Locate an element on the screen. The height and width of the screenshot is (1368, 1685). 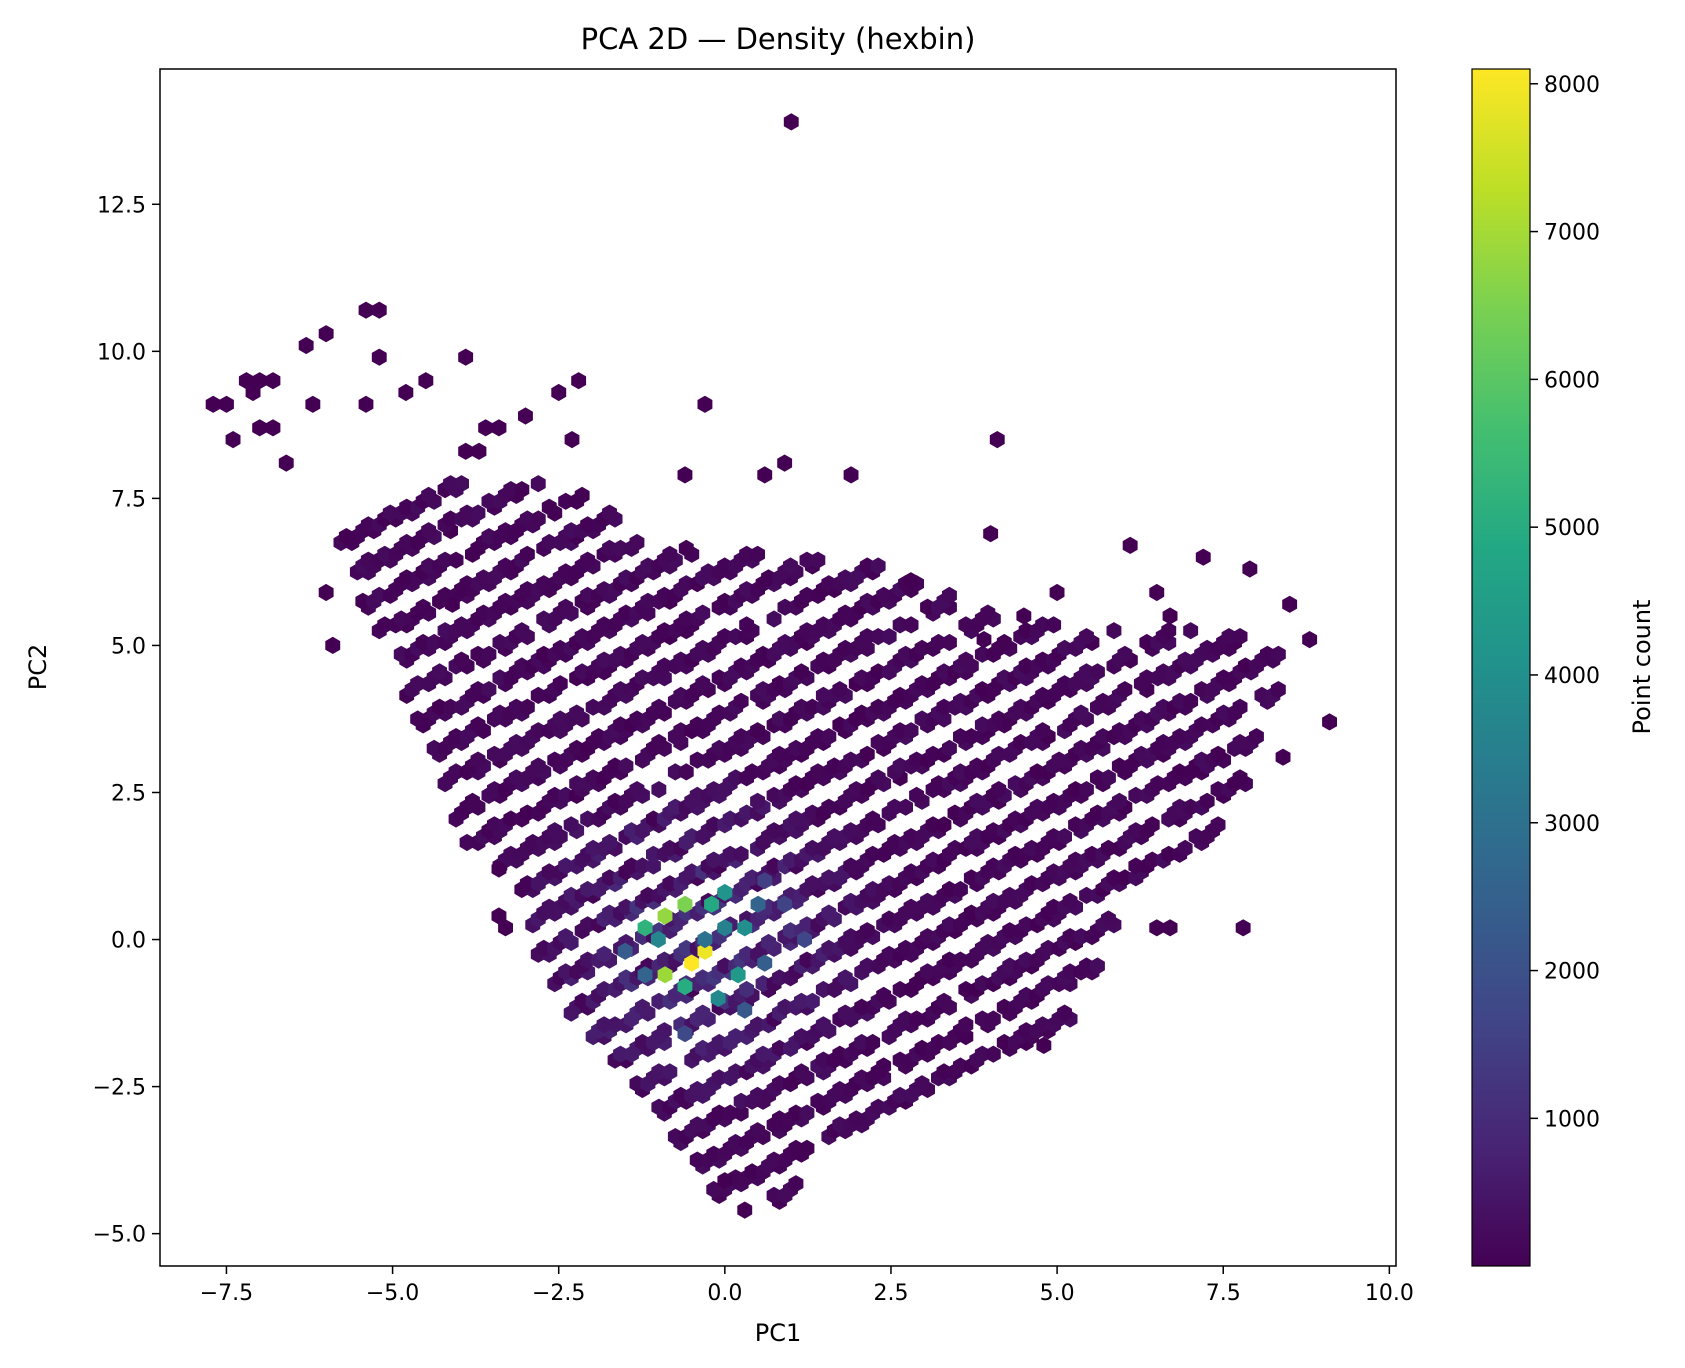
x-tick-label: 5.0 is located at coordinates (1057, 1293).